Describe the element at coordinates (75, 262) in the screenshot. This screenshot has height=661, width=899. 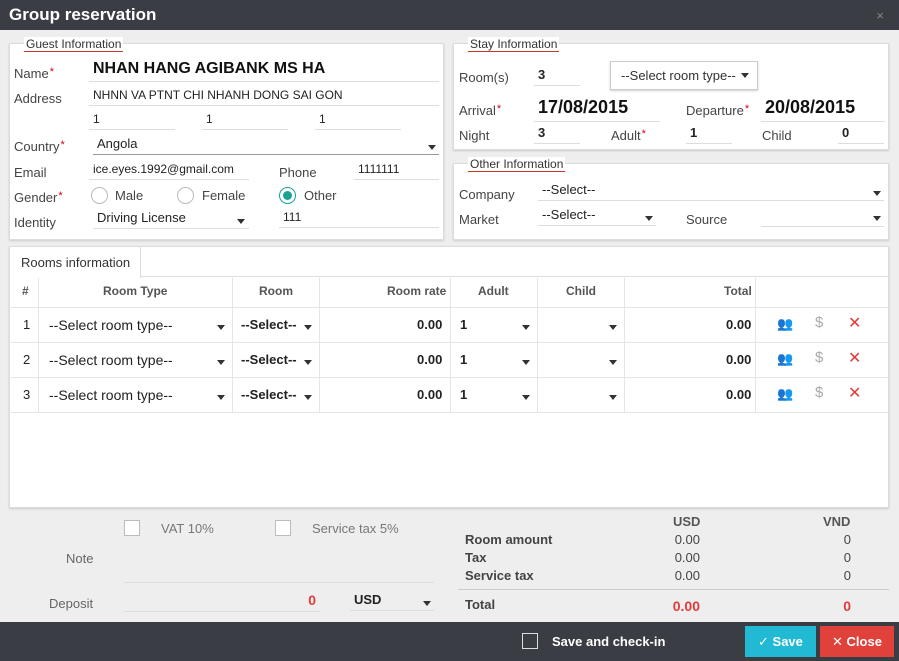
I see `tab-rooms-information: Rooms information` at that location.